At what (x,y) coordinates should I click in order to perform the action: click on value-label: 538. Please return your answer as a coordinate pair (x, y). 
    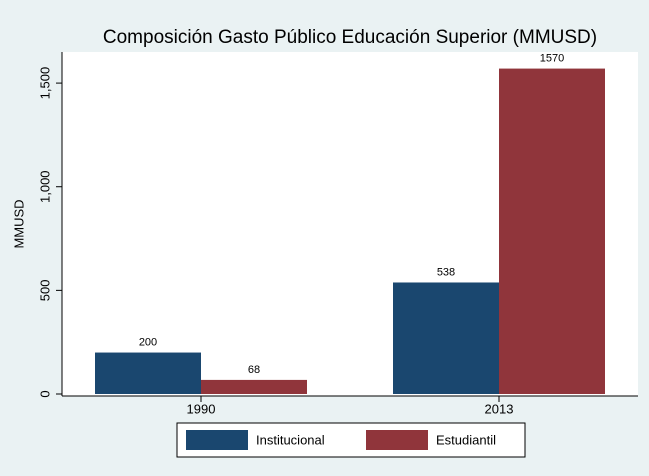
    Looking at the image, I should click on (446, 272).